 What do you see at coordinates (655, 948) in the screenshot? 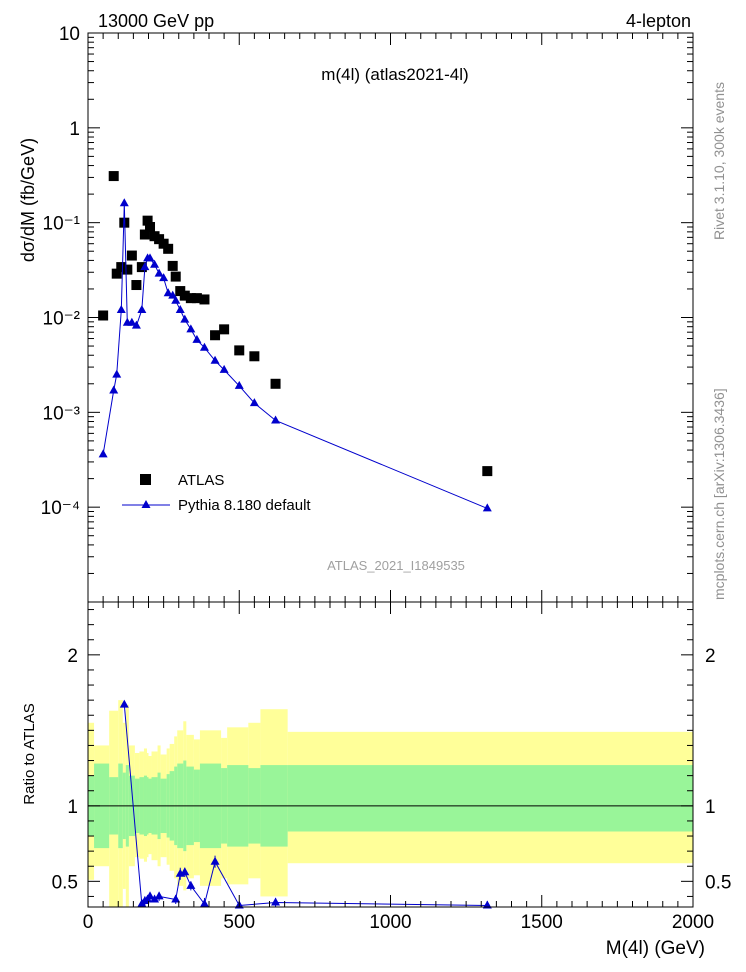
I see `x-axis-label: M(4l) (GeV)` at bounding box center [655, 948].